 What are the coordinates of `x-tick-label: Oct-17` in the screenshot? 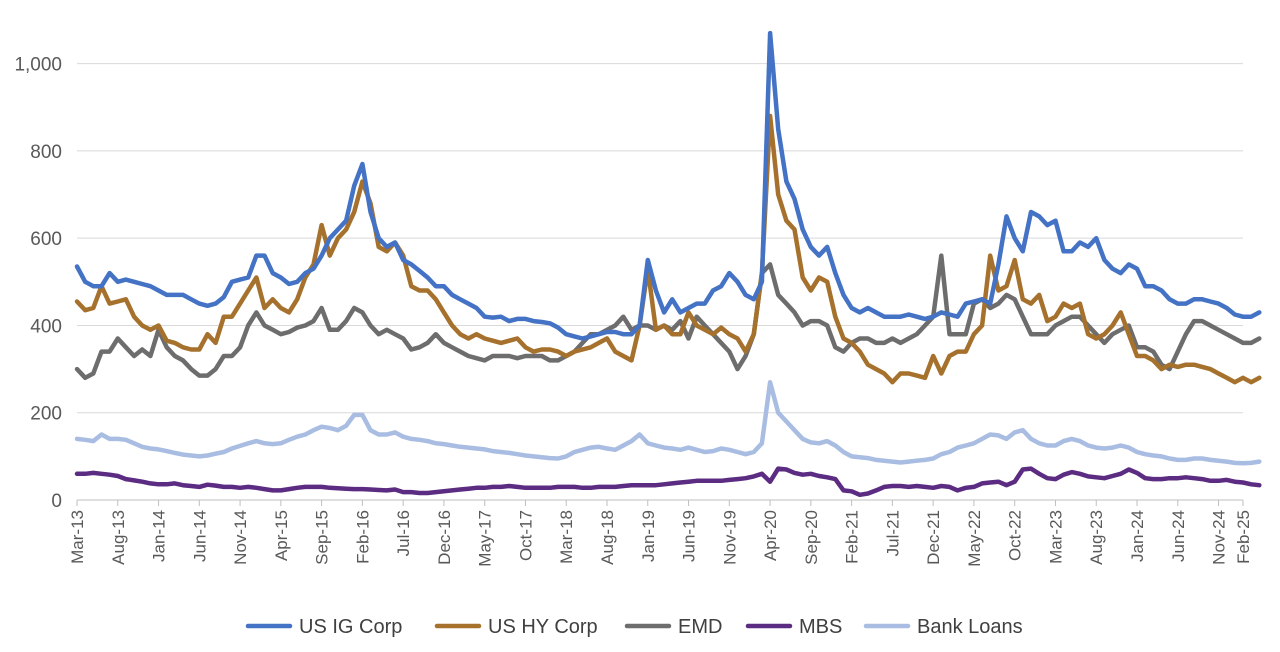 It's located at (525, 535).